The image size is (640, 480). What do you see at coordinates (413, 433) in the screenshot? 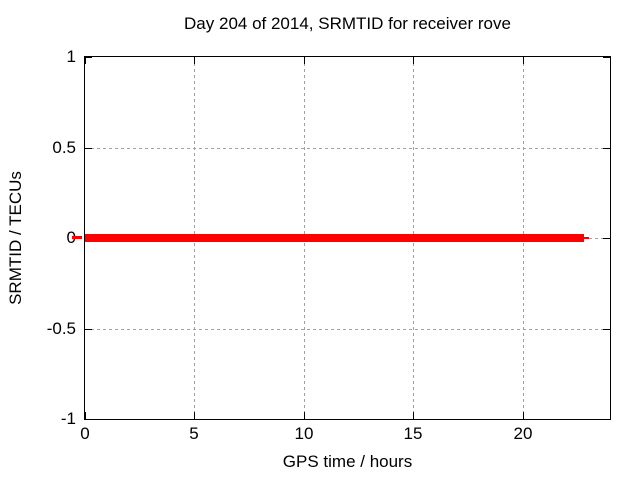
I see `x-tick-label: 15` at bounding box center [413, 433].